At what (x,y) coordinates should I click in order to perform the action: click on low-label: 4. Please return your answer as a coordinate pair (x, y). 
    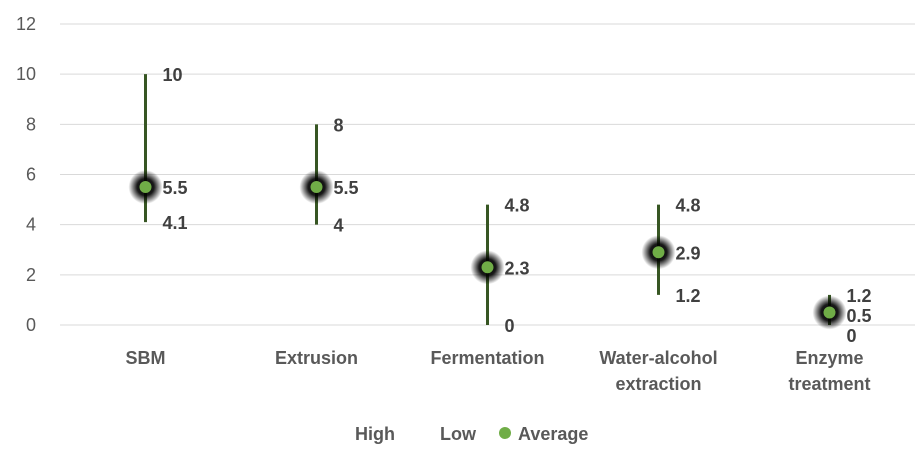
    Looking at the image, I should click on (339, 226).